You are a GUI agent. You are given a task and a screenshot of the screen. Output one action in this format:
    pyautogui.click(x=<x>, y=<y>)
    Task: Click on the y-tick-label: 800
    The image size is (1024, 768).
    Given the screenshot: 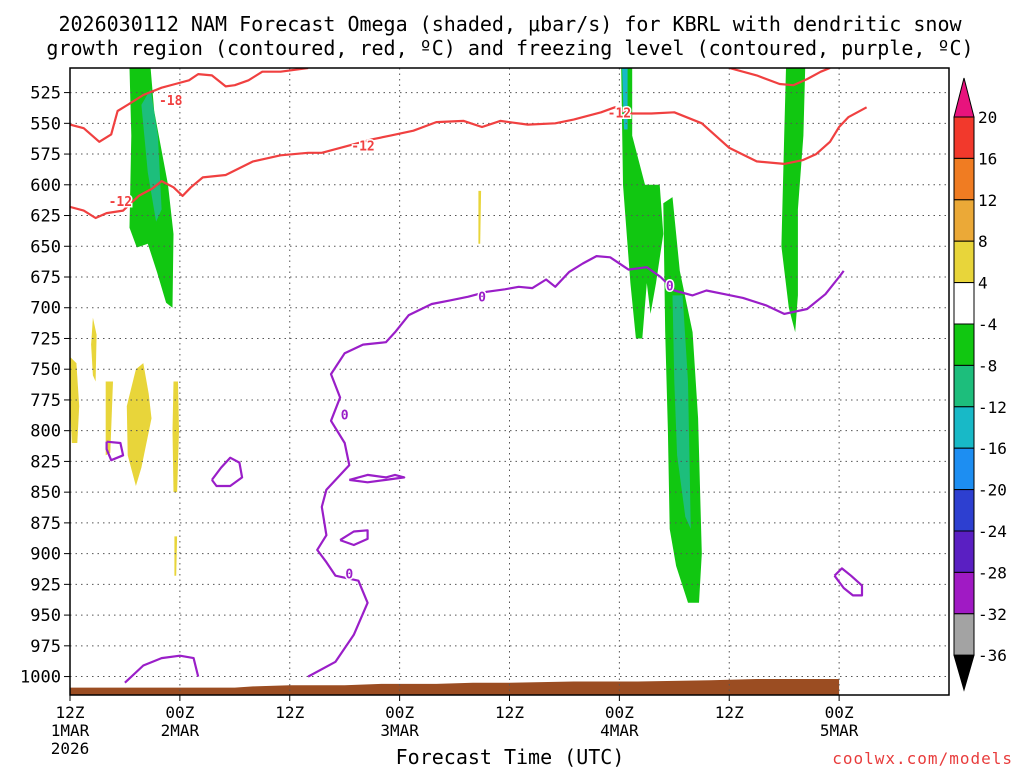 What is the action you would take?
    pyautogui.click(x=45, y=432)
    